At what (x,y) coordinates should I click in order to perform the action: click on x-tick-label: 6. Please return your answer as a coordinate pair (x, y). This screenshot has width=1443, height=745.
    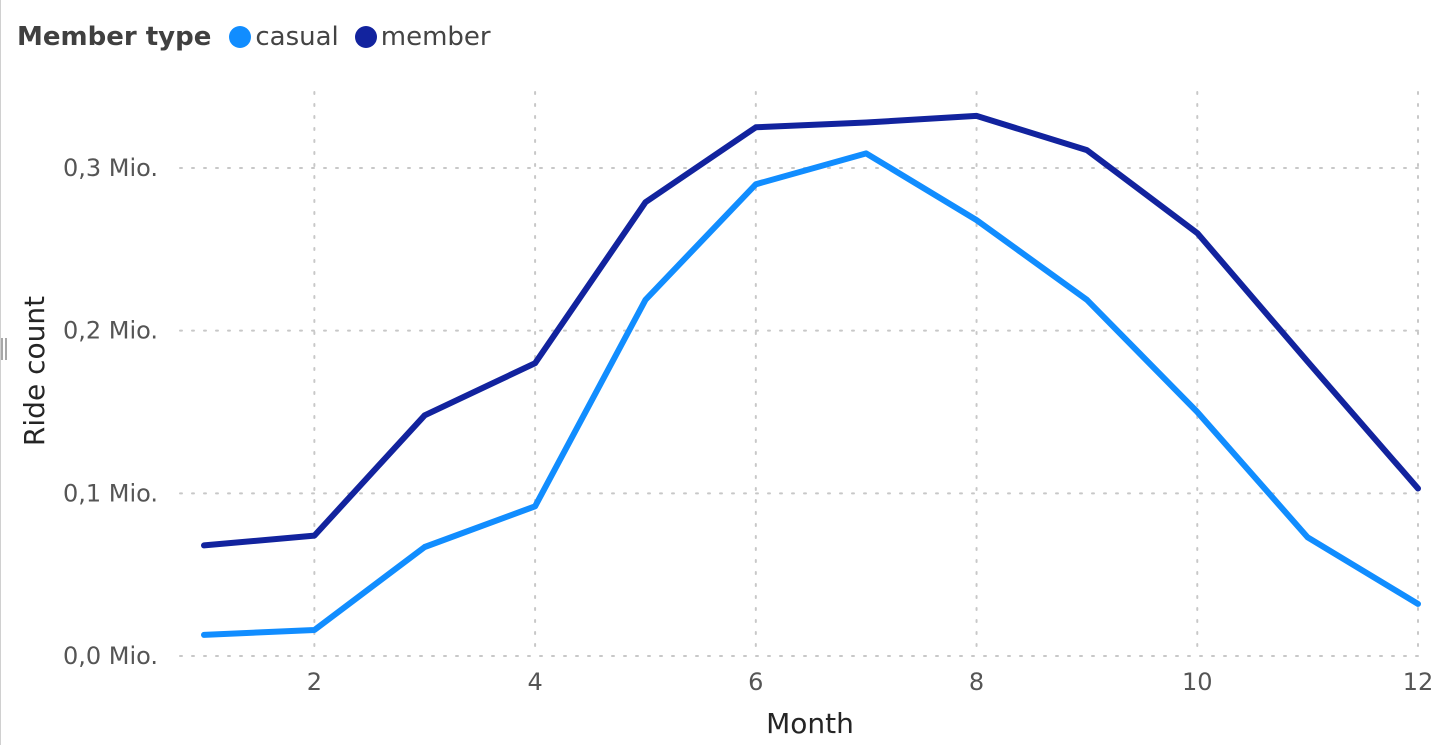
    Looking at the image, I should click on (755, 682).